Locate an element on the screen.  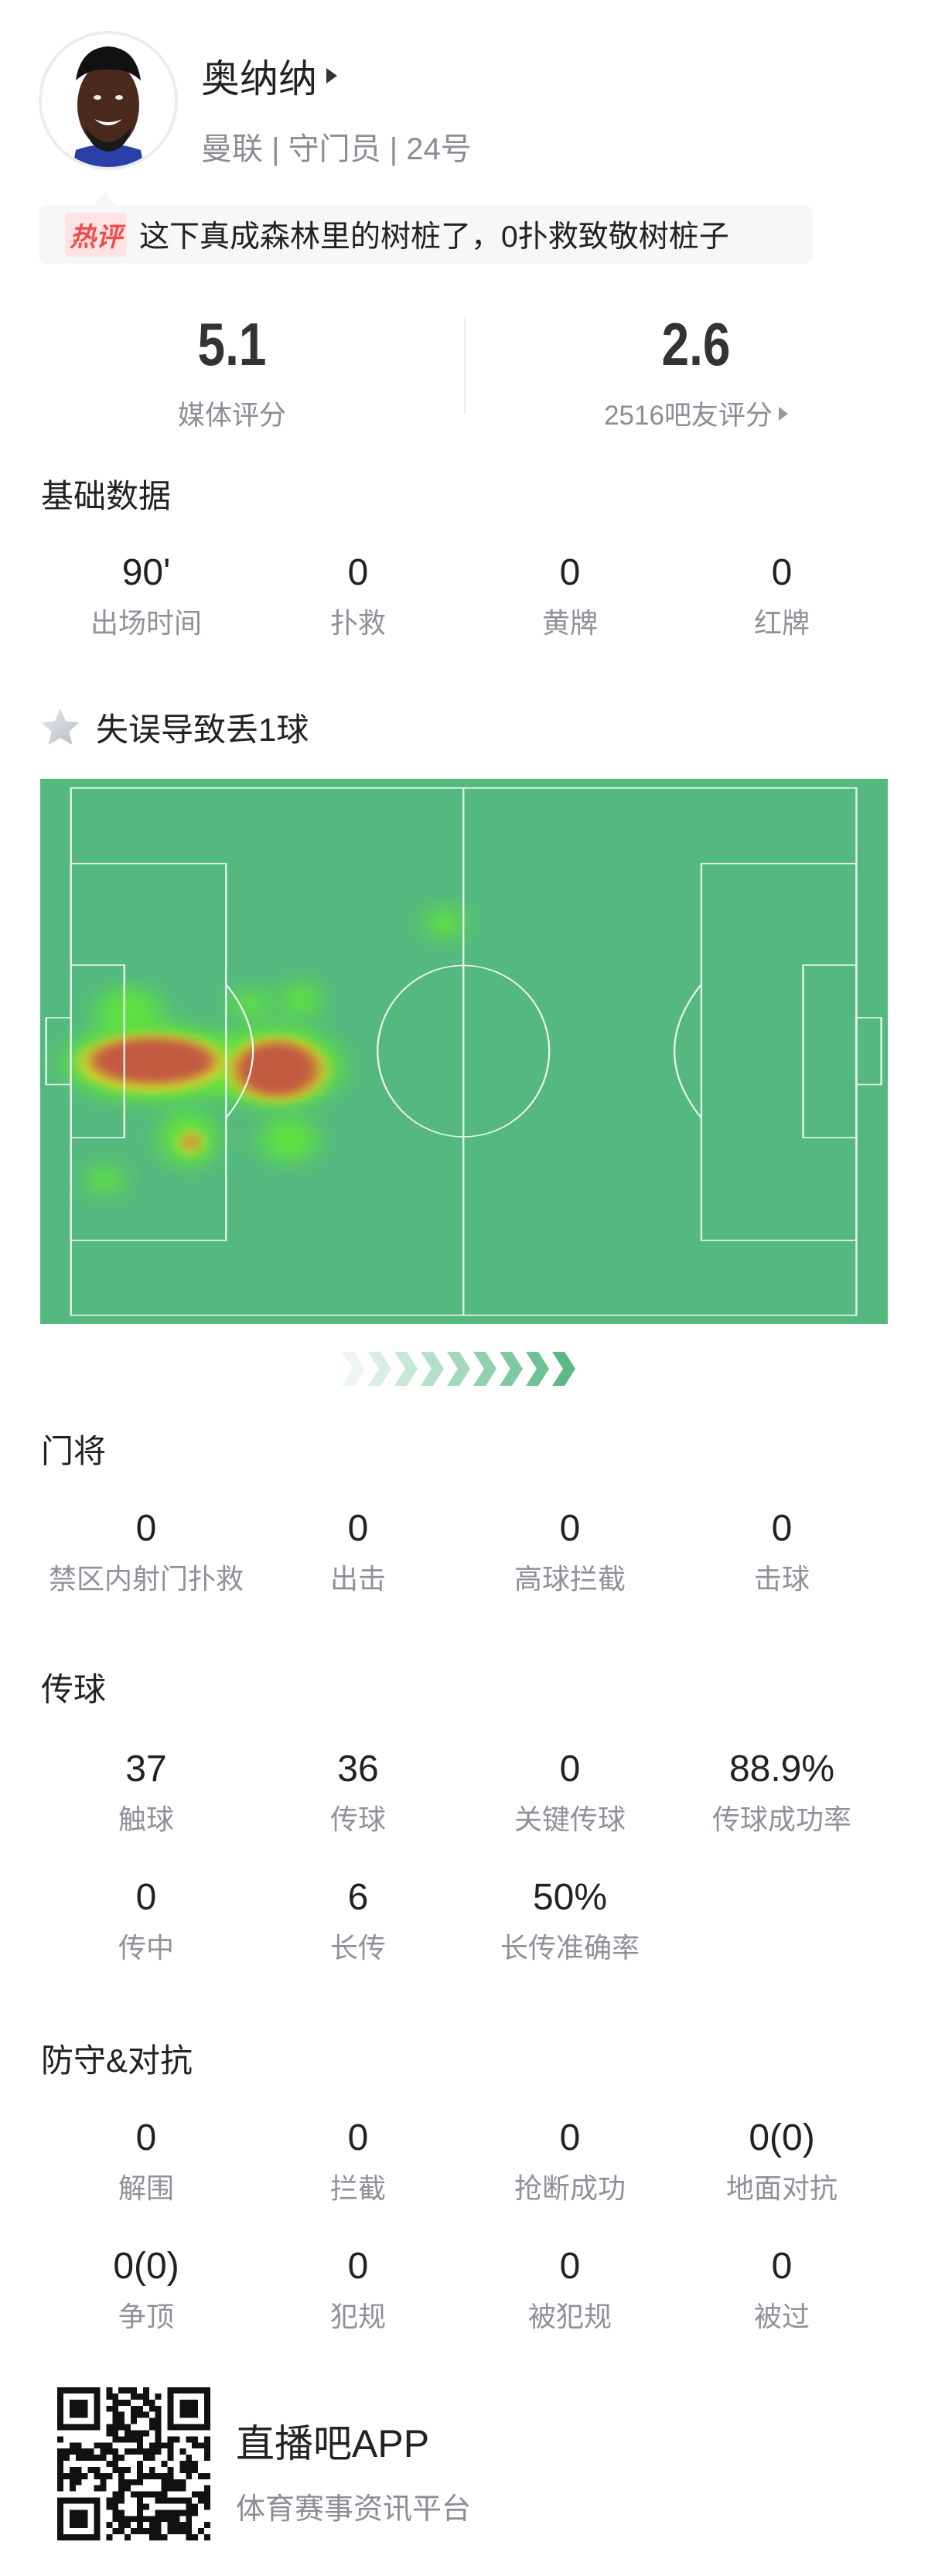
fan-rating: 2.6 2516吧友评分 is located at coordinates (696, 371).